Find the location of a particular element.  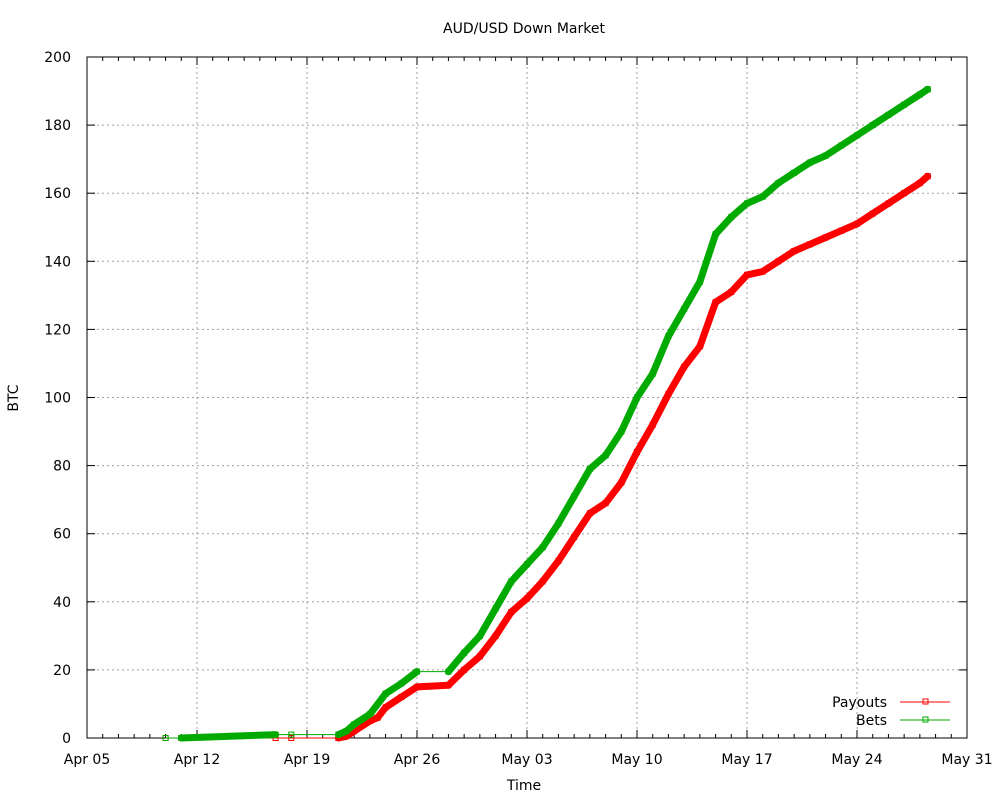

y-tick-label: 140 is located at coordinates (57, 262).